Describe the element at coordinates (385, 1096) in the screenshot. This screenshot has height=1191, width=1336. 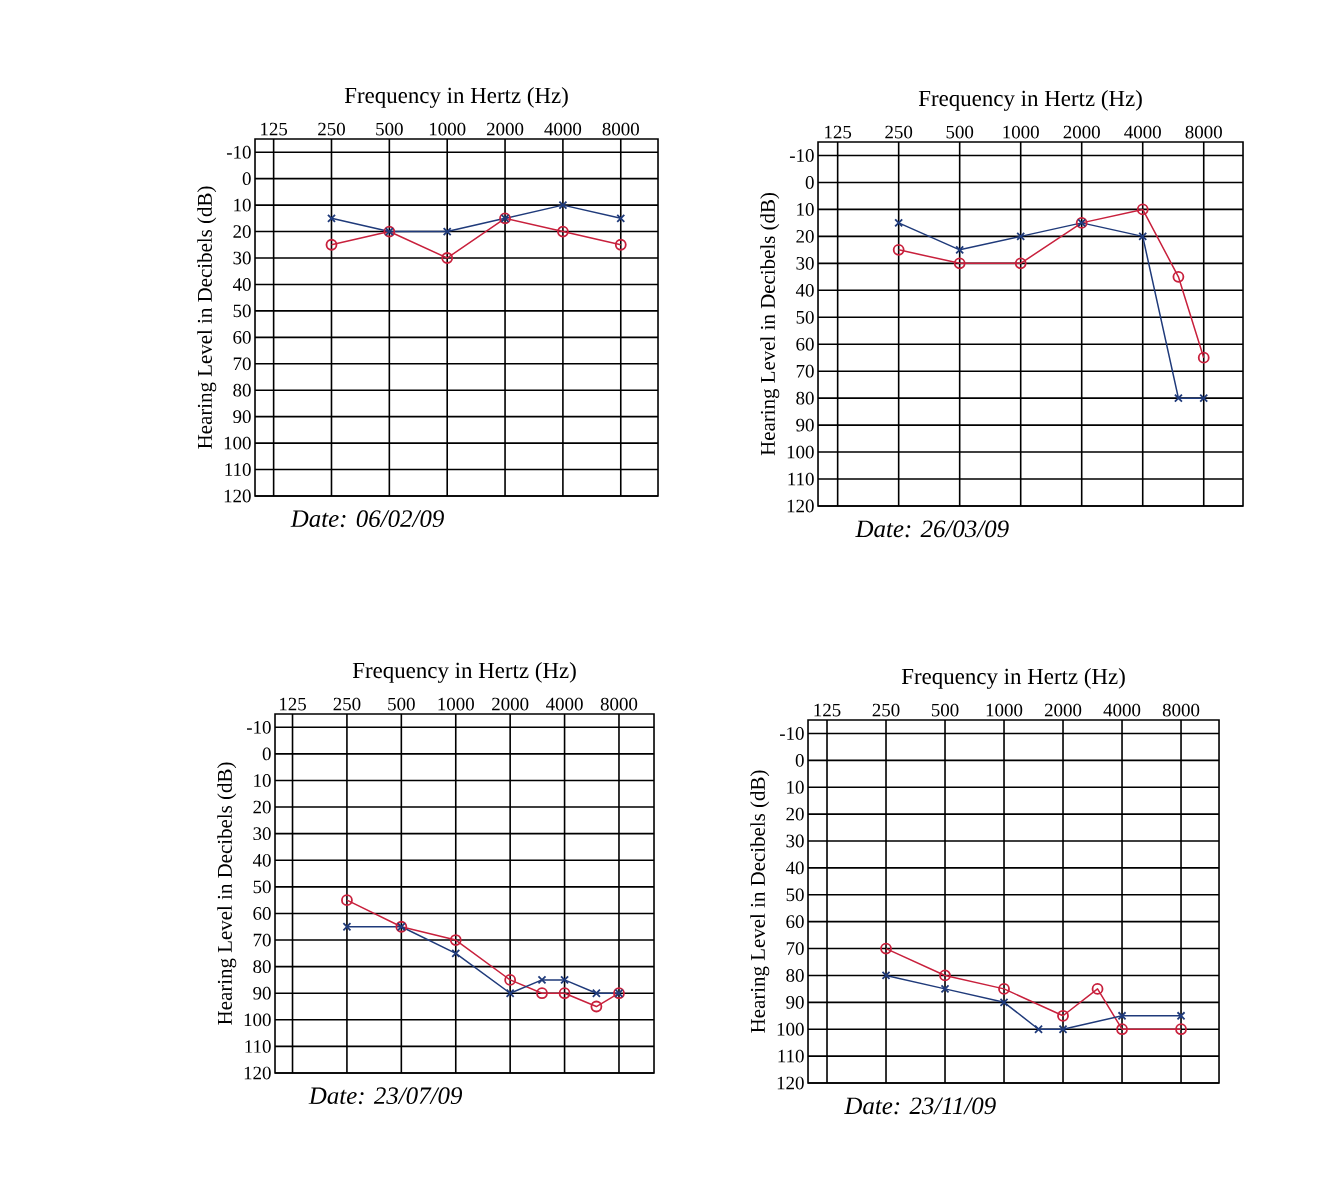
I see `text: Date: 23/07/09` at that location.